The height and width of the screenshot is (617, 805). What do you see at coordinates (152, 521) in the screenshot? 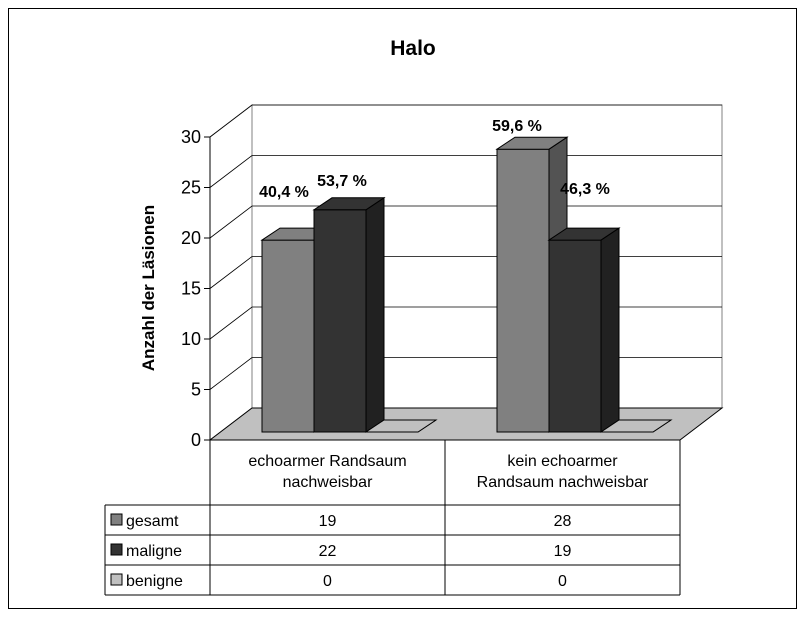
I see `legend-label: gesamt` at bounding box center [152, 521].